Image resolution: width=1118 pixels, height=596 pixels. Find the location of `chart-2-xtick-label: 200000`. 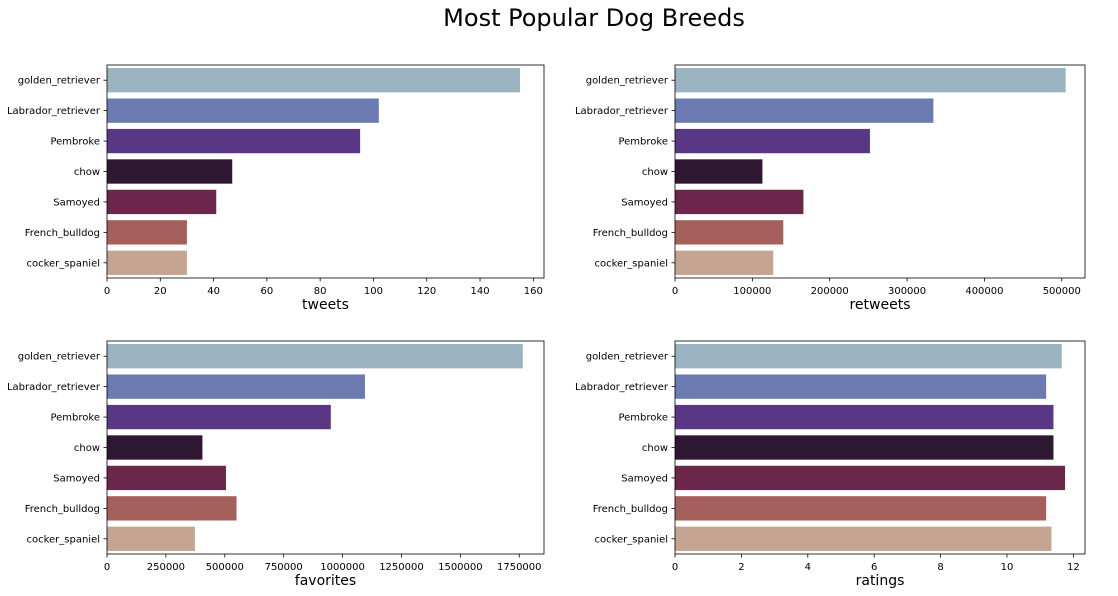

chart-2-xtick-label: 200000 is located at coordinates (830, 291).